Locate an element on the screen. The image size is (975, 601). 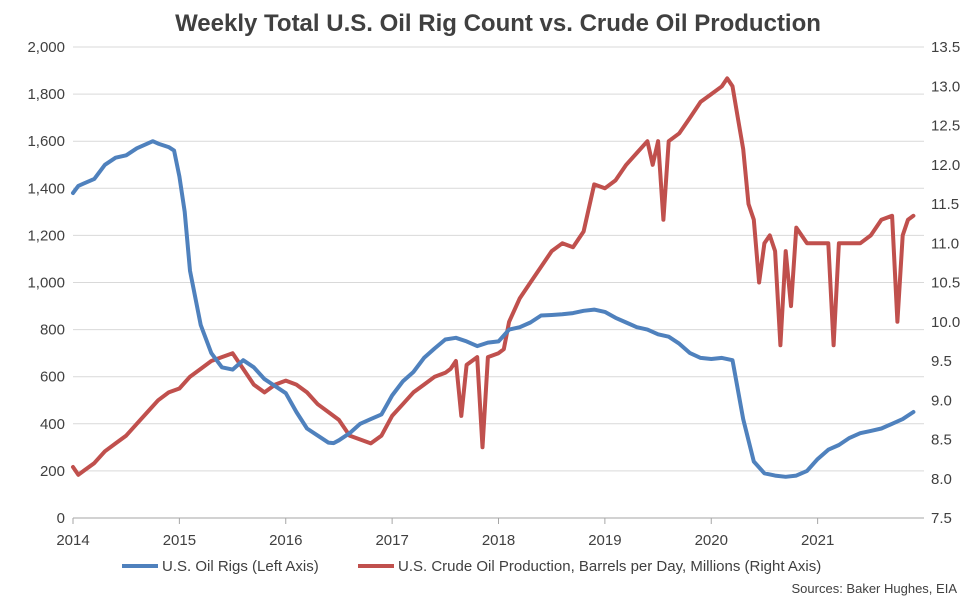
left-tick-label: 400 is located at coordinates (52, 424).